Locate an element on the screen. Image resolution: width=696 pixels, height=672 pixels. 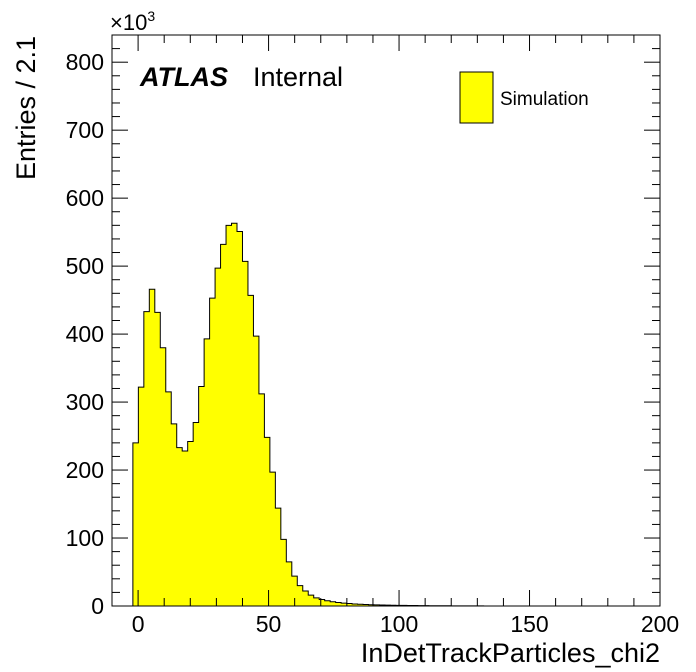
y-tick-label: 400 is located at coordinates (85, 334).